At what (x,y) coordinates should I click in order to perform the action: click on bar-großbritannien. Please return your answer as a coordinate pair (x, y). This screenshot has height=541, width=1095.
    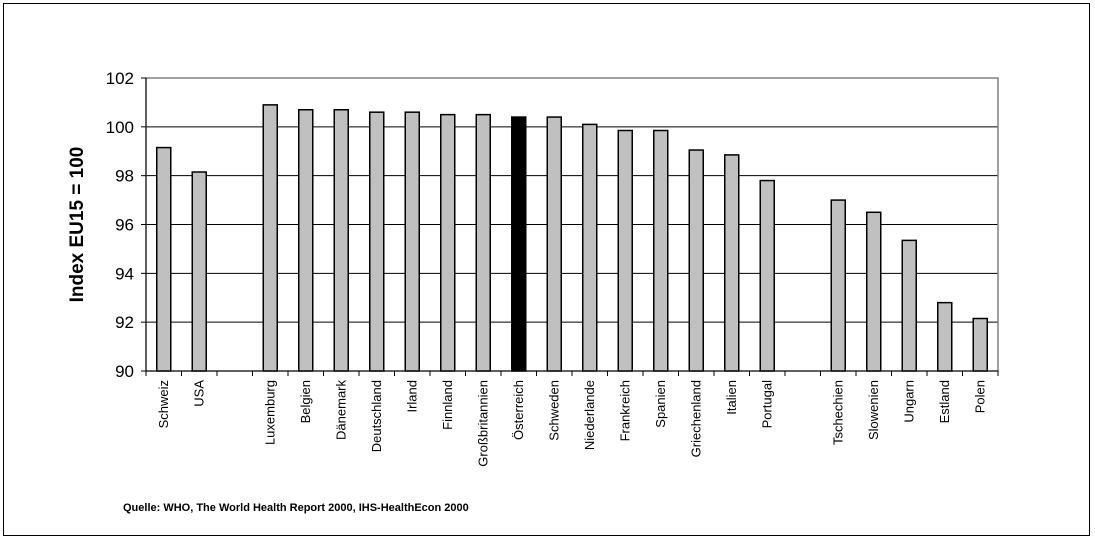
    Looking at the image, I should click on (483, 242).